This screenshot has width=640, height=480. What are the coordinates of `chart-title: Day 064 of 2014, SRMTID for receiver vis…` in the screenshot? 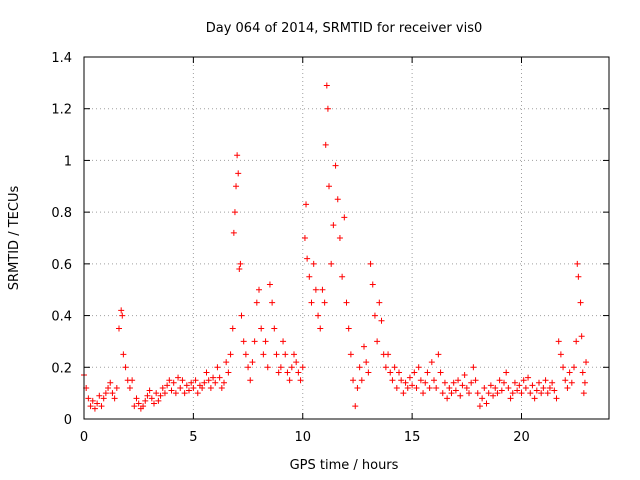 It's located at (344, 28).